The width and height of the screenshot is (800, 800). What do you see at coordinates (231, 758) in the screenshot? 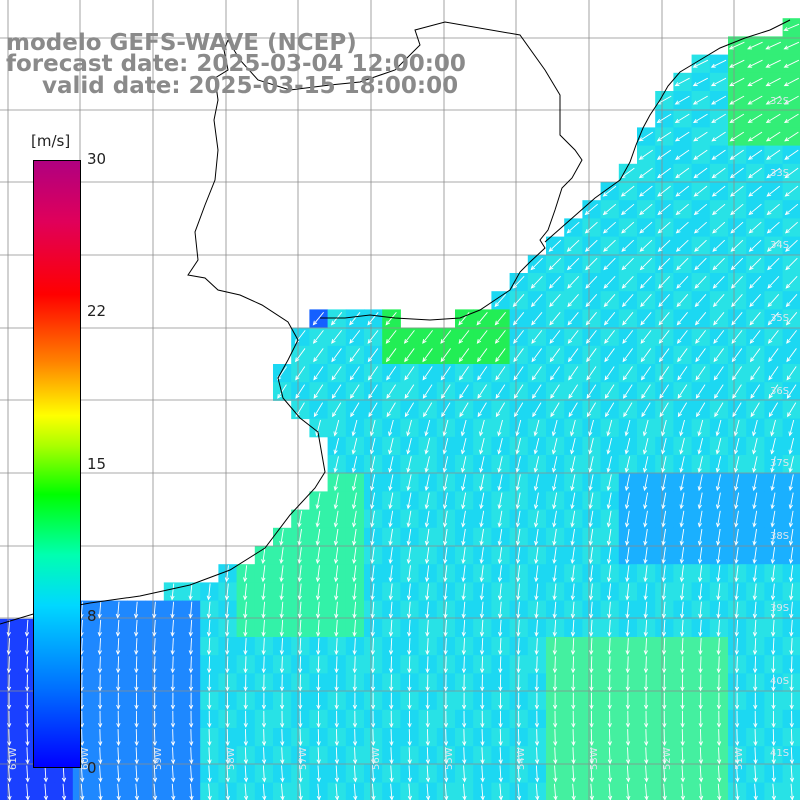
I see `lon-label: 58W` at bounding box center [231, 758].